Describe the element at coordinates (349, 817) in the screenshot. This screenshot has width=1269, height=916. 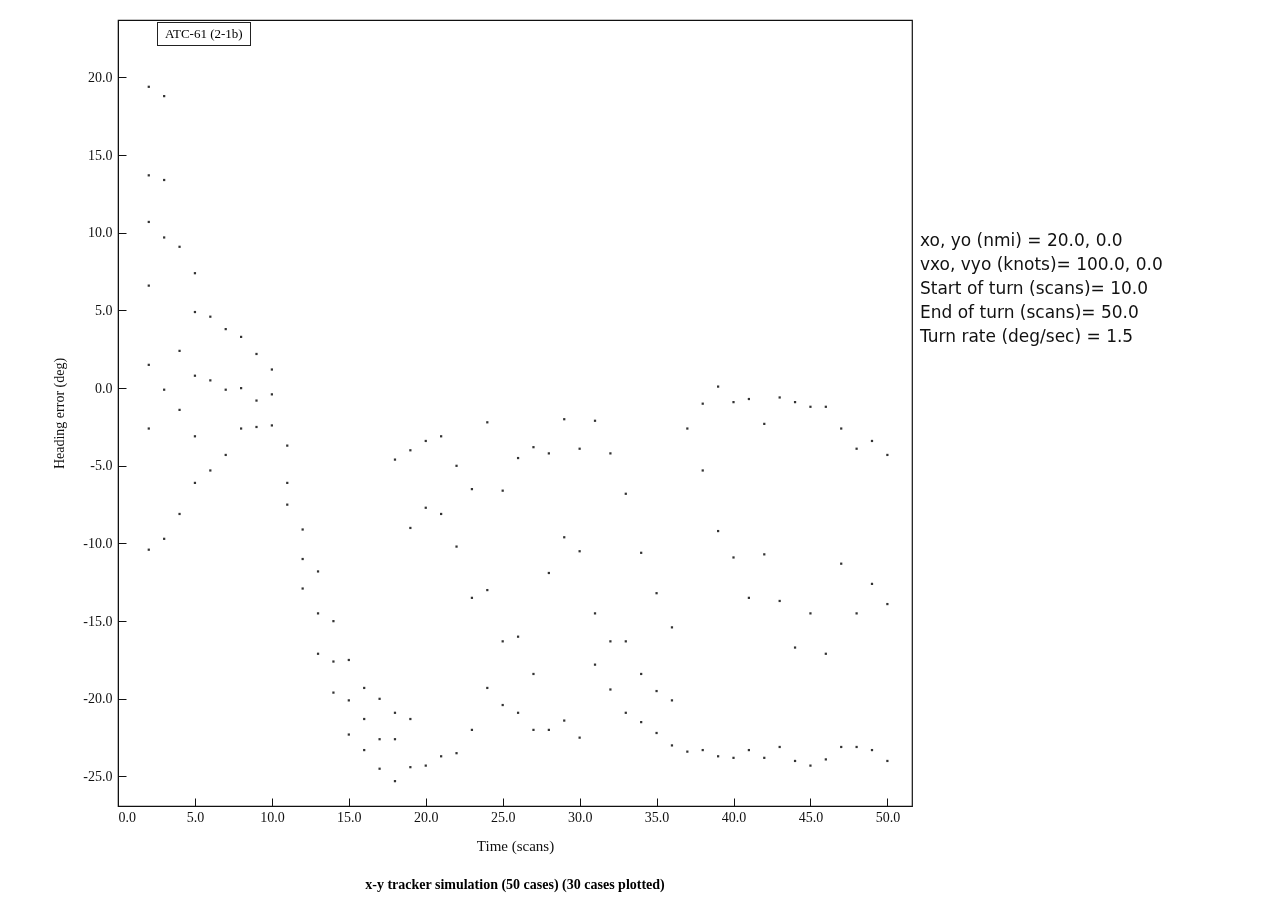
I see `x-tick-label: 15.0` at that location.